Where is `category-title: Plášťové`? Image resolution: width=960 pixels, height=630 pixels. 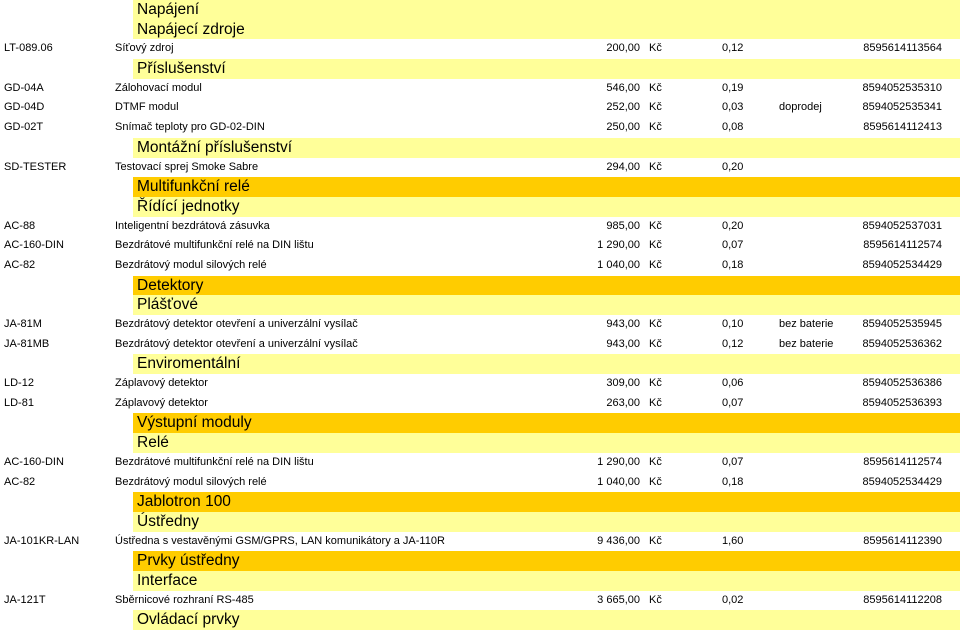 category-title: Plášťové is located at coordinates (167, 305).